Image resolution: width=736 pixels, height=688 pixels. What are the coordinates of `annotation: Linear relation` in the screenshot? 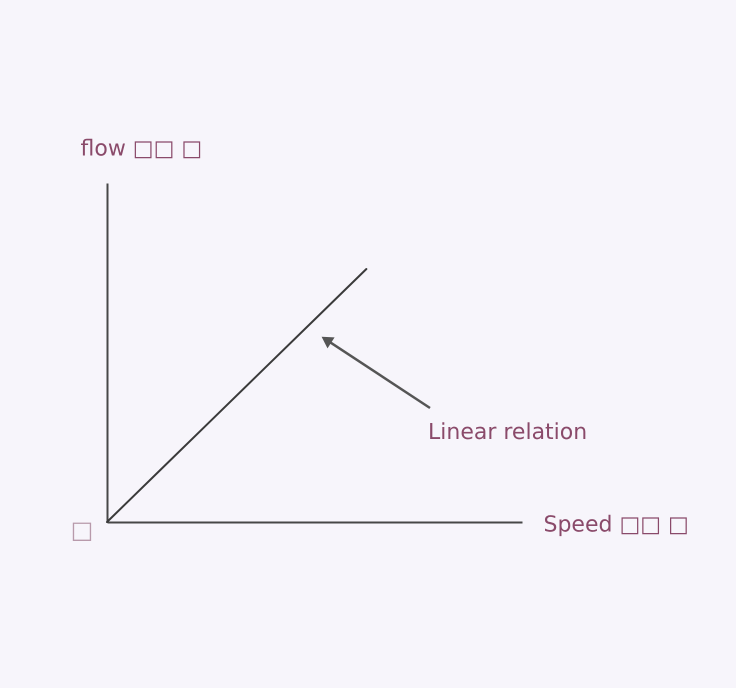 It's located at (508, 433).